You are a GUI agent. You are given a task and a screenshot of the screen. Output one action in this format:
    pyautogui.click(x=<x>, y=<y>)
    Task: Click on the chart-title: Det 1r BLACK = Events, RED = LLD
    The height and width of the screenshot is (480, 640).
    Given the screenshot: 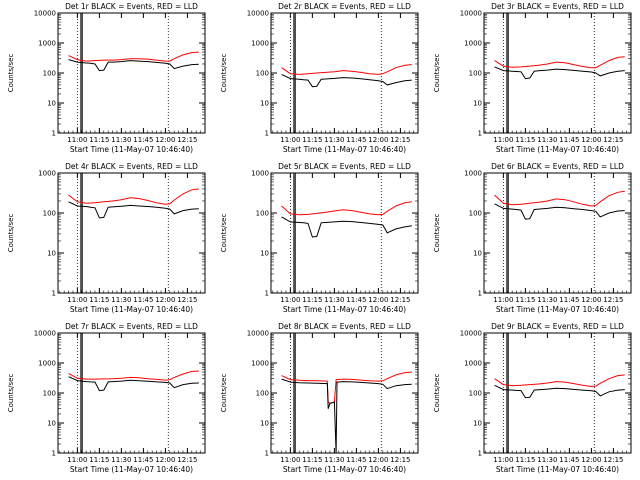 What is the action you would take?
    pyautogui.click(x=131, y=6)
    